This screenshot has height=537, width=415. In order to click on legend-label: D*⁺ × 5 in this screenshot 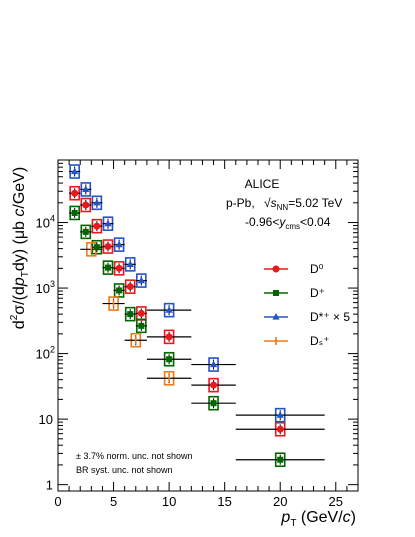, I will do `click(330, 317)`.